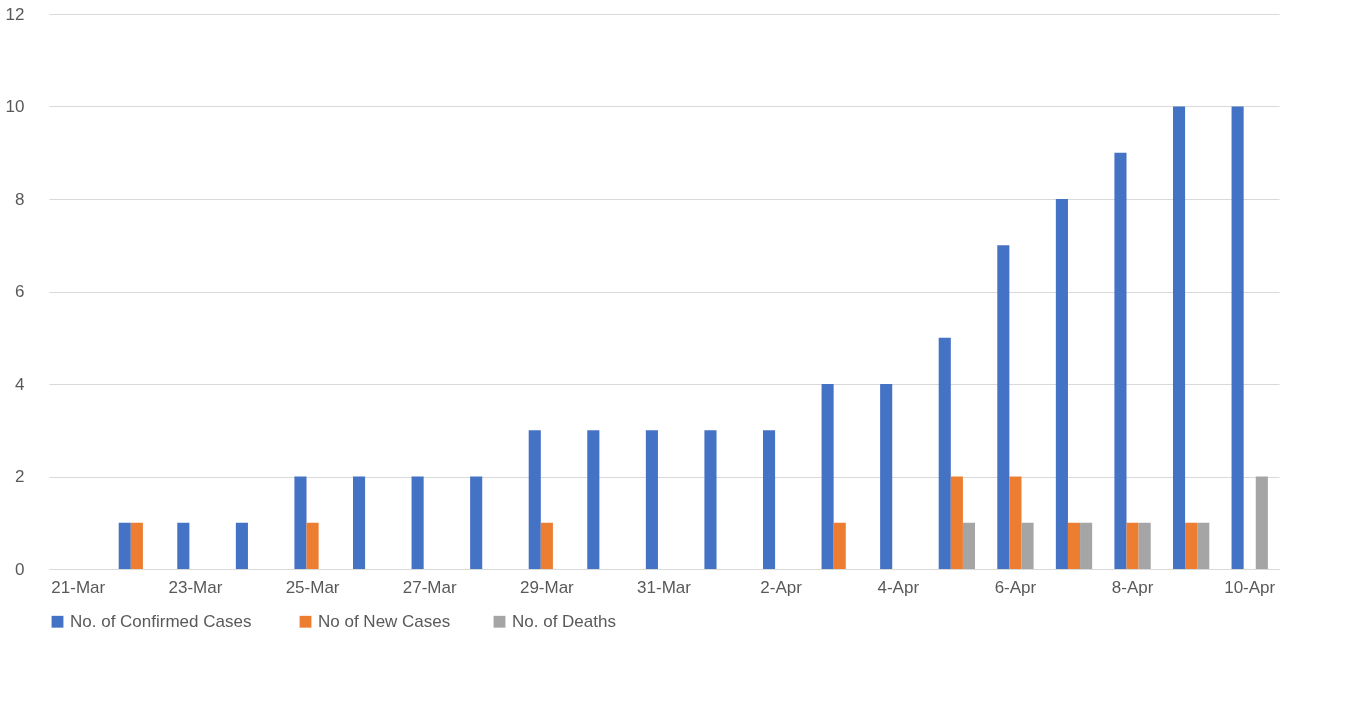 The height and width of the screenshot is (727, 1355). Describe the element at coordinates (898, 587) in the screenshot. I see `x-tick-label: 4-Apr` at that location.